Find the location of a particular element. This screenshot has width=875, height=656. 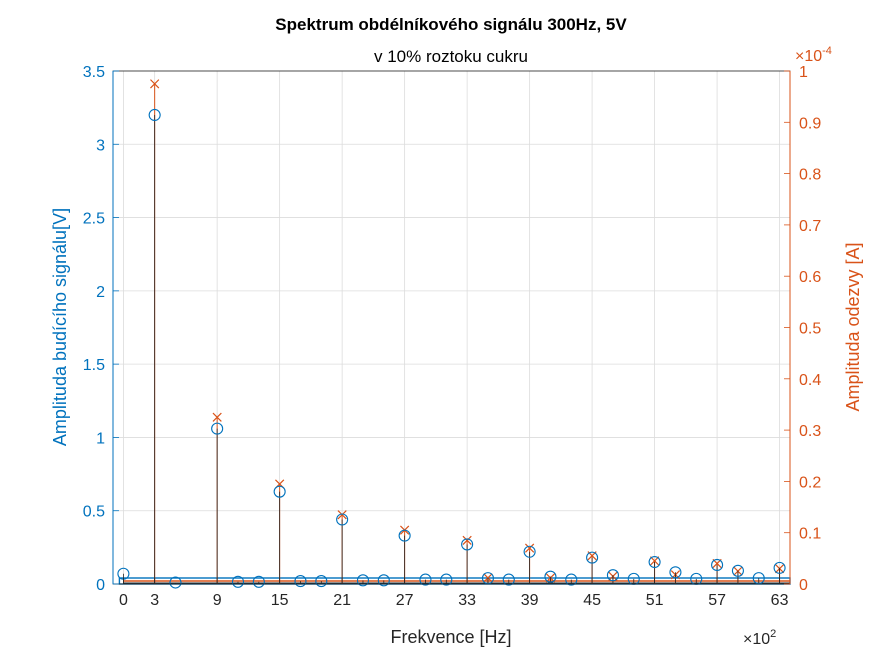

right-y-axis-label: Amplituda odezvy [A] is located at coordinates (853, 326).